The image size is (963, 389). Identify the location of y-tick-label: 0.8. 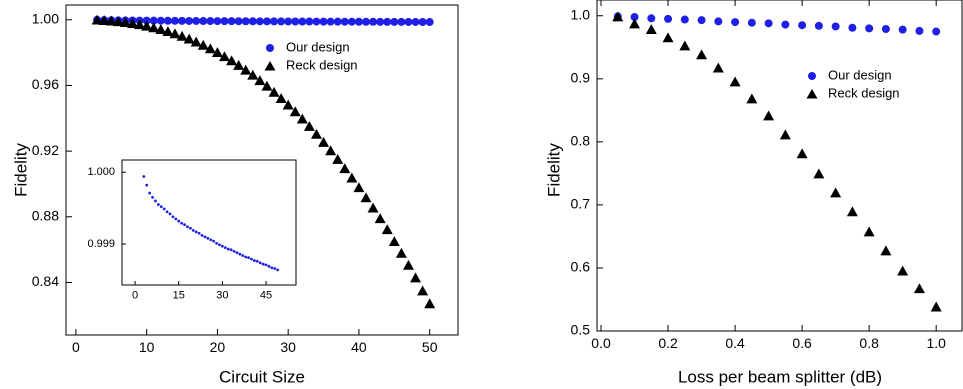
(581, 141).